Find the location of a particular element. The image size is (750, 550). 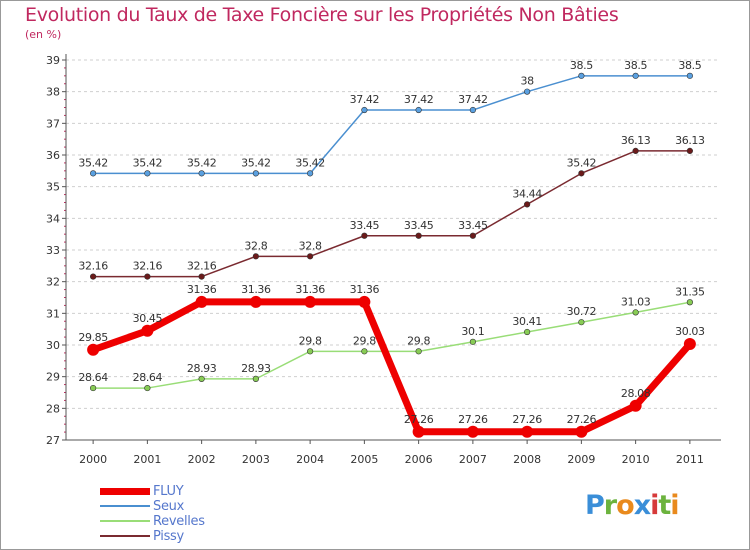

legend-swatch-revelles is located at coordinates (125, 521).